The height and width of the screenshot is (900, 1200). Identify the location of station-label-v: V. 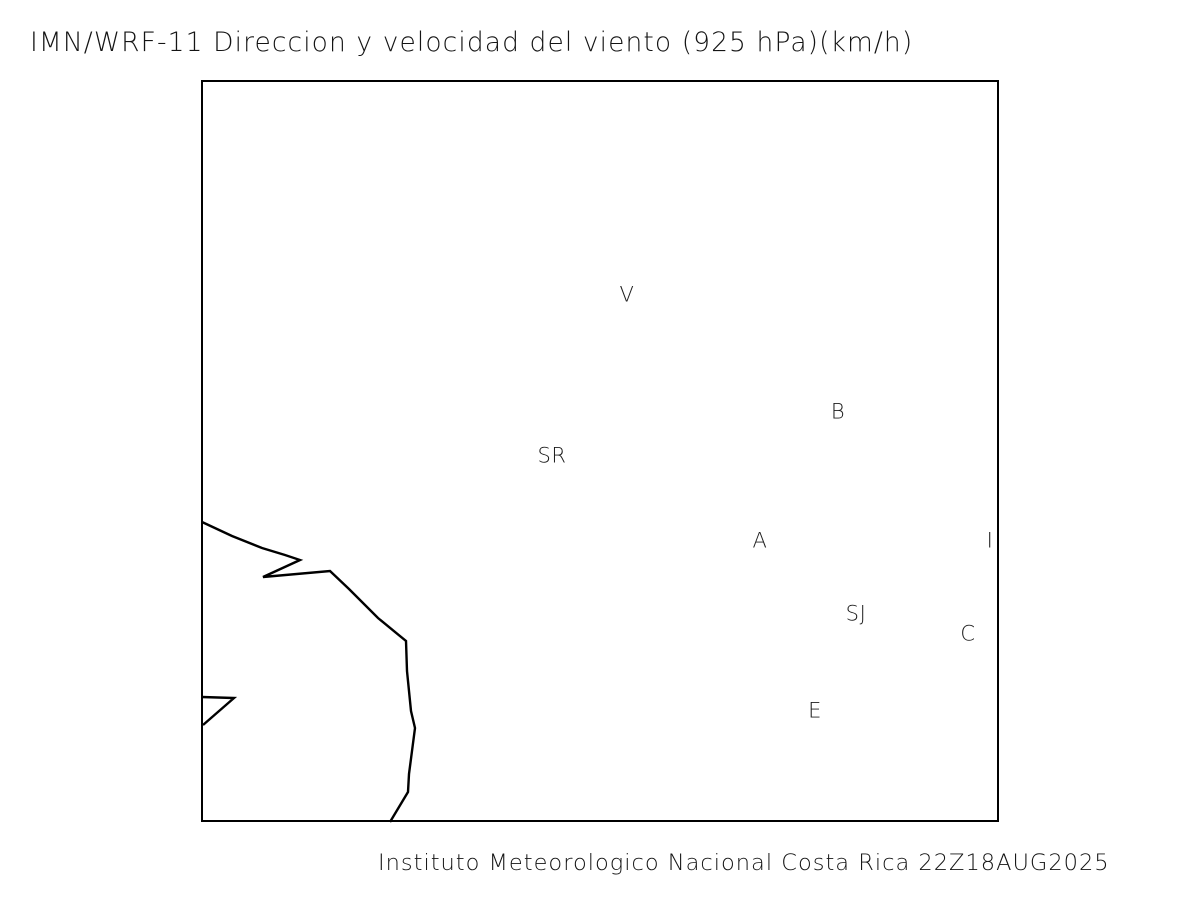
(627, 294).